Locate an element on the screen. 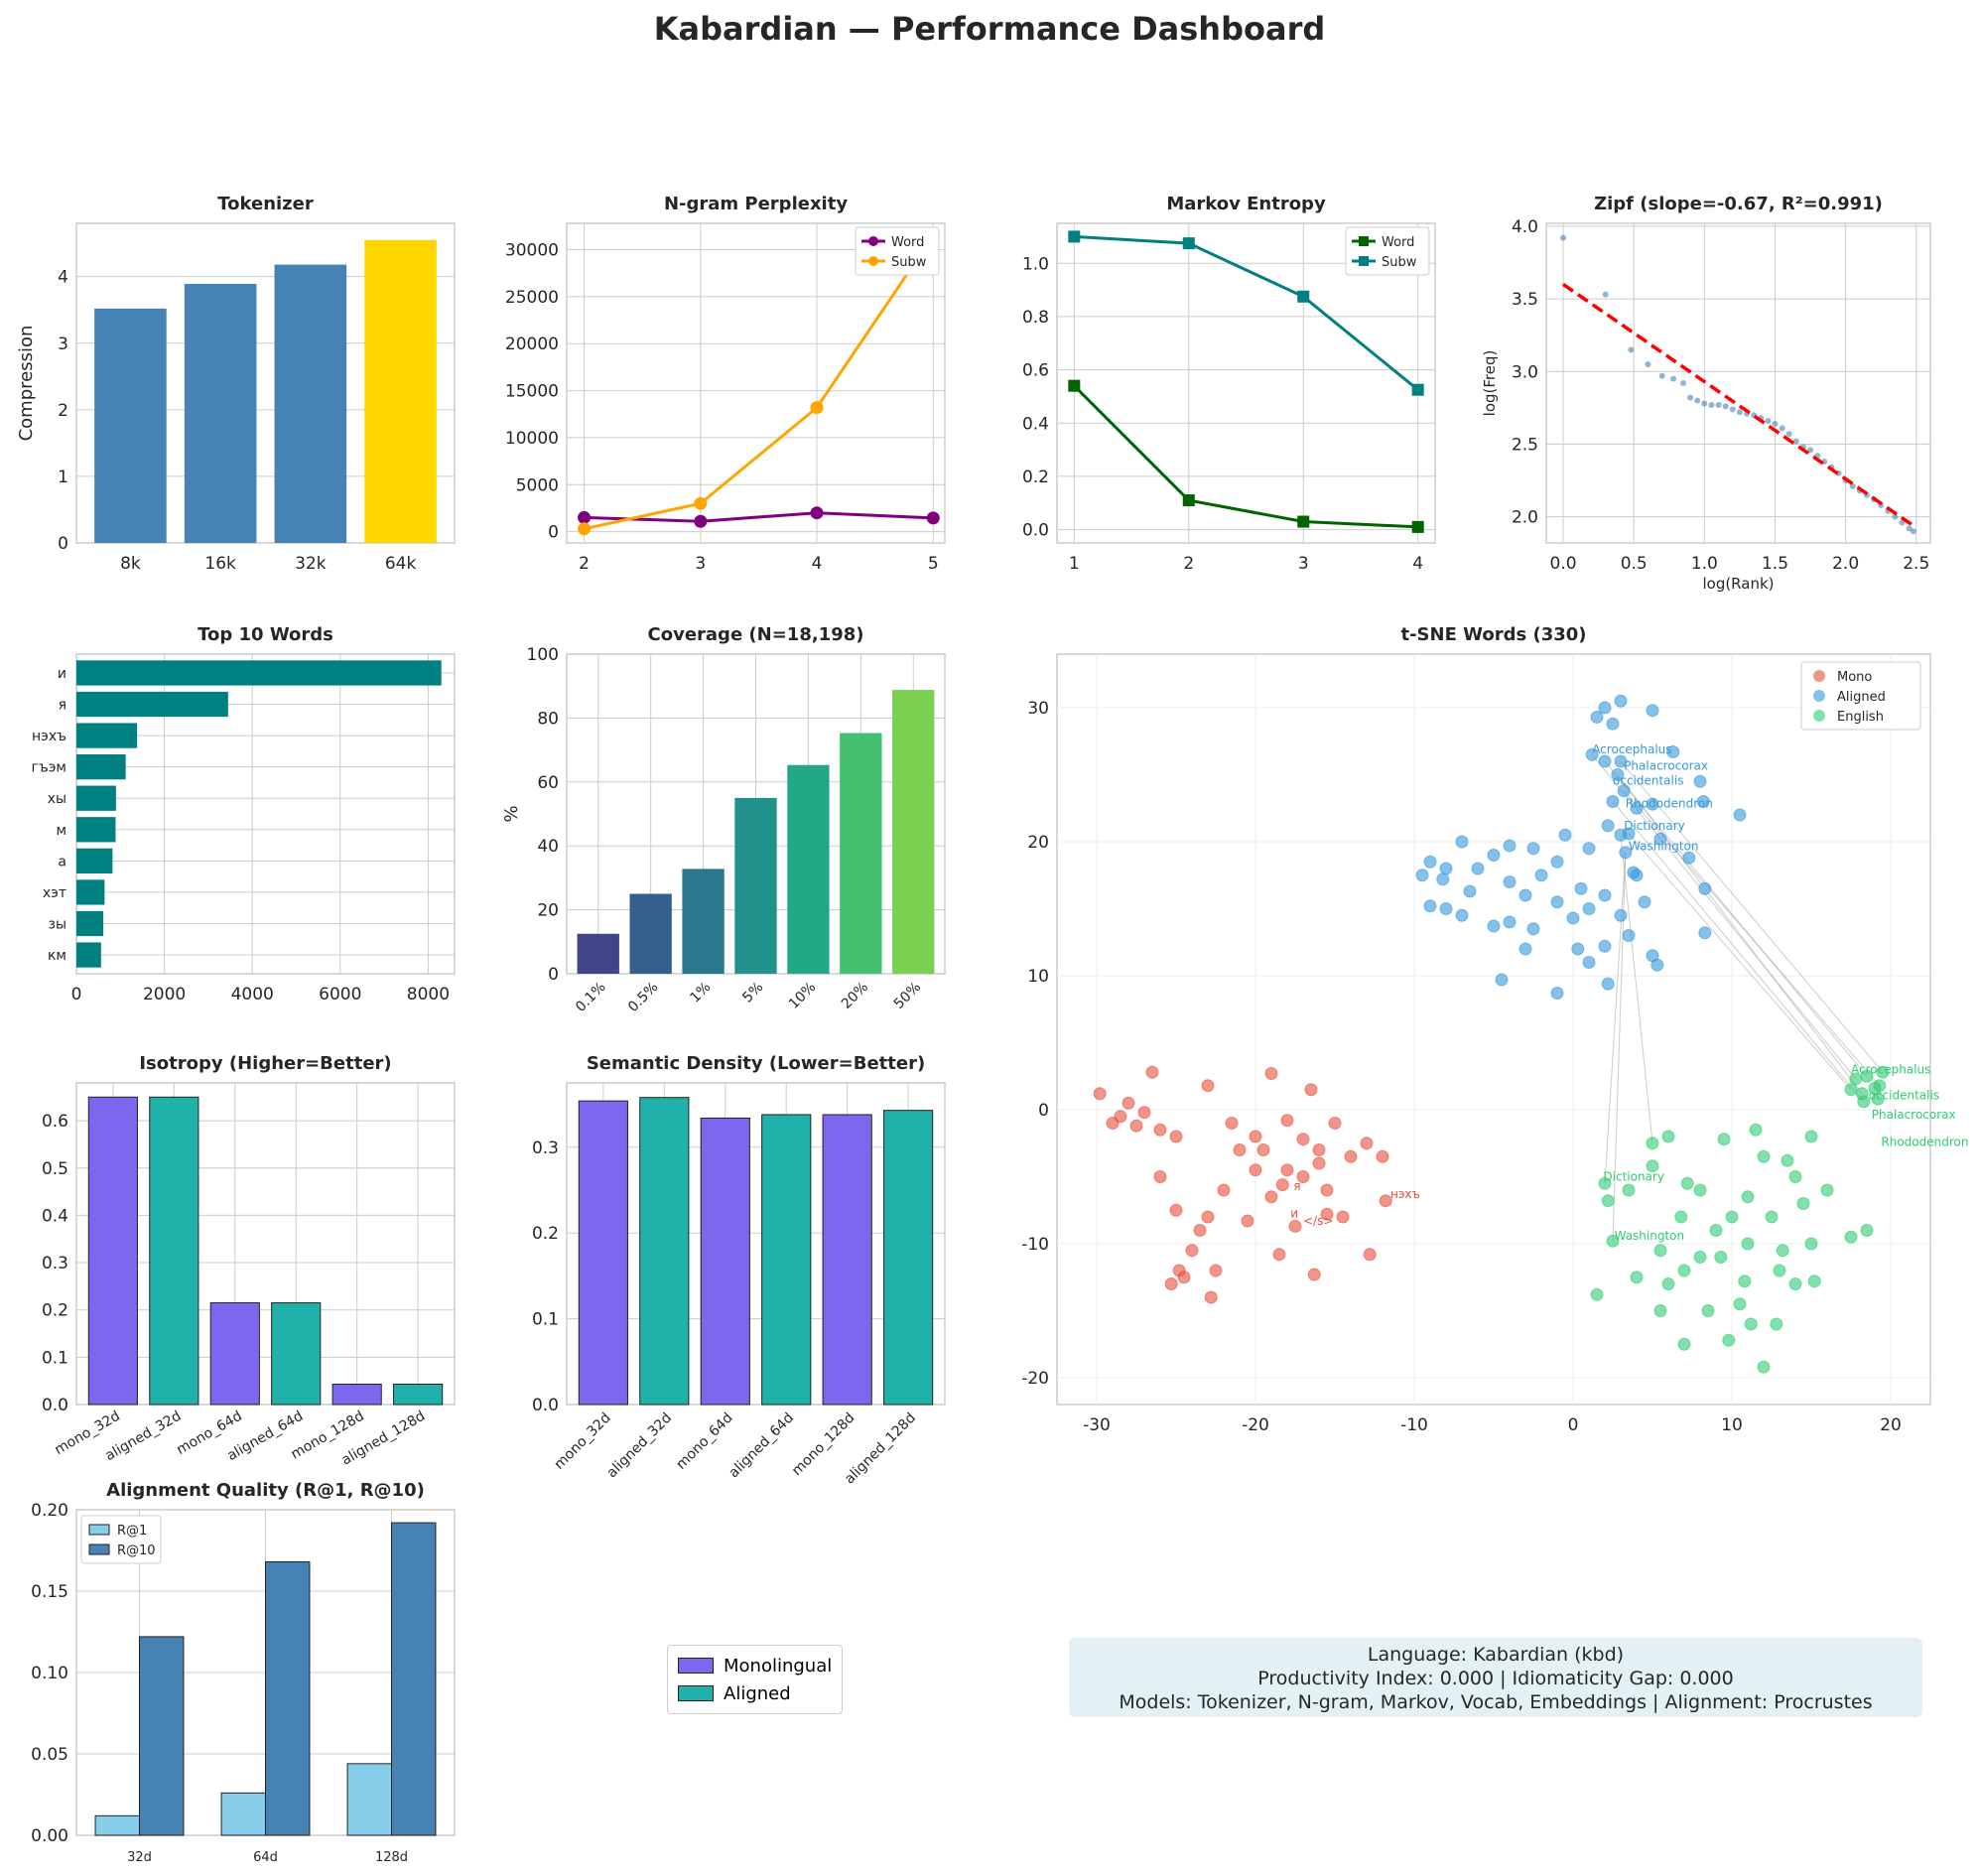 This screenshot has height=1876, width=1979. y-tick-label: 3.5 is located at coordinates (1525, 300).